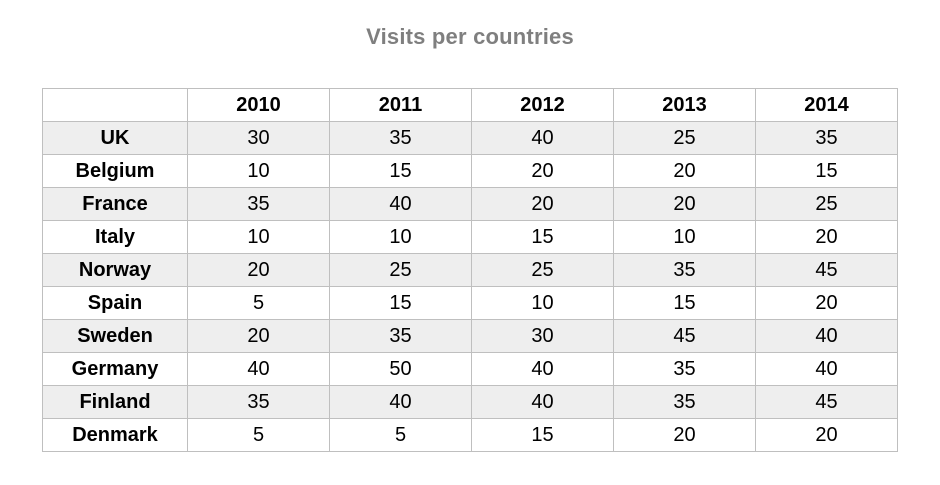  I want to click on table-row: Sweden 20 35 30 45 40, so click(470, 336).